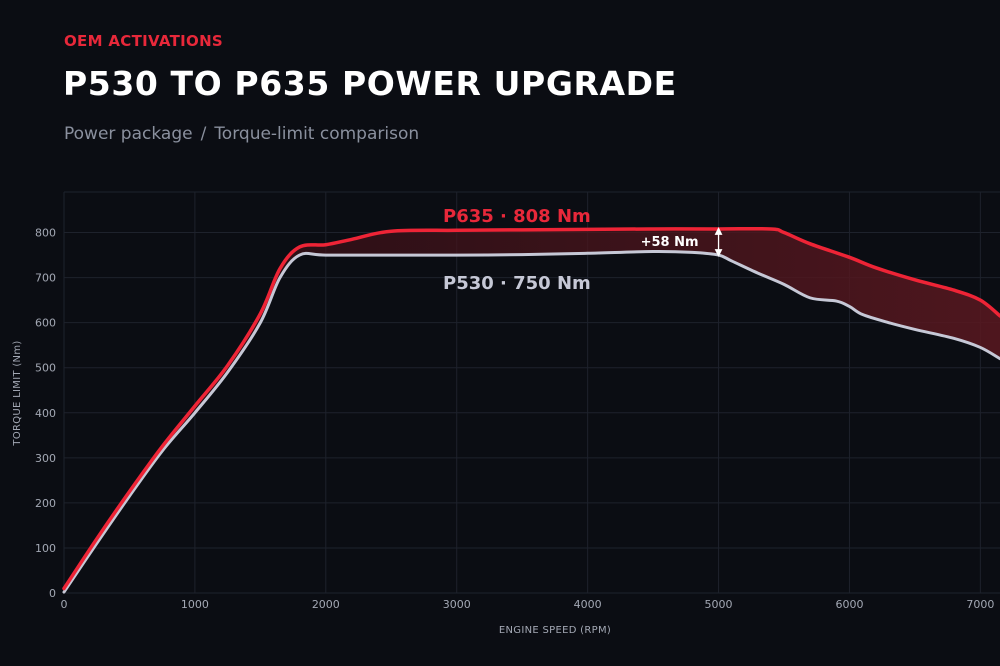 The height and width of the screenshot is (666, 1000). Describe the element at coordinates (45, 503) in the screenshot. I see `y-tick-label: 200` at that location.